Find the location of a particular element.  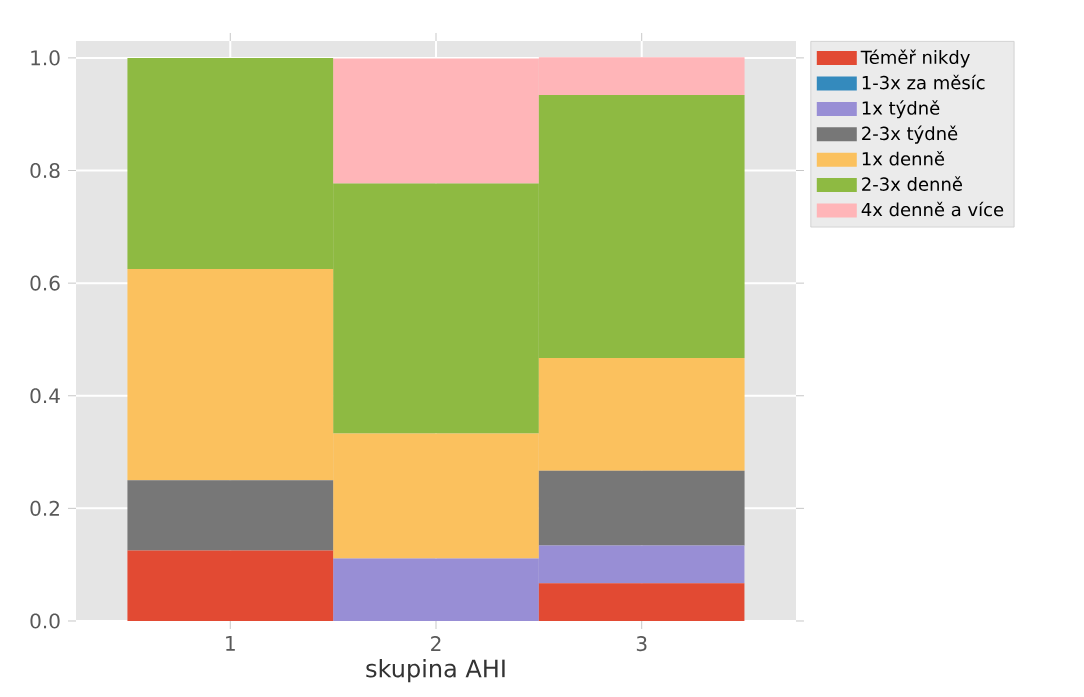

x-tick-label: 1 is located at coordinates (230, 643).